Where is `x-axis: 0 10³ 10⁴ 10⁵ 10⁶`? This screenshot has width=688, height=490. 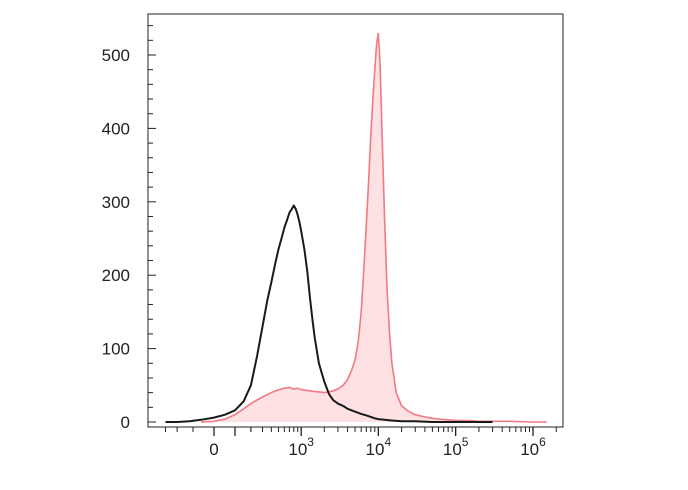 x-axis: 0 10³ 10⁴ 10⁵ 10⁶ is located at coordinates (361, 443).